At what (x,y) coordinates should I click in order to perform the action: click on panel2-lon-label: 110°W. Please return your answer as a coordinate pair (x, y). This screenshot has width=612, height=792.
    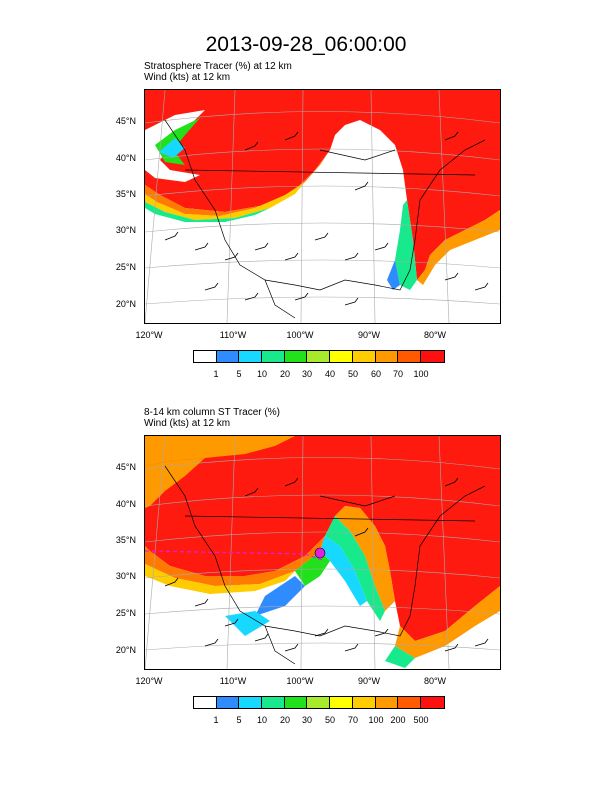
    Looking at the image, I should click on (233, 681).